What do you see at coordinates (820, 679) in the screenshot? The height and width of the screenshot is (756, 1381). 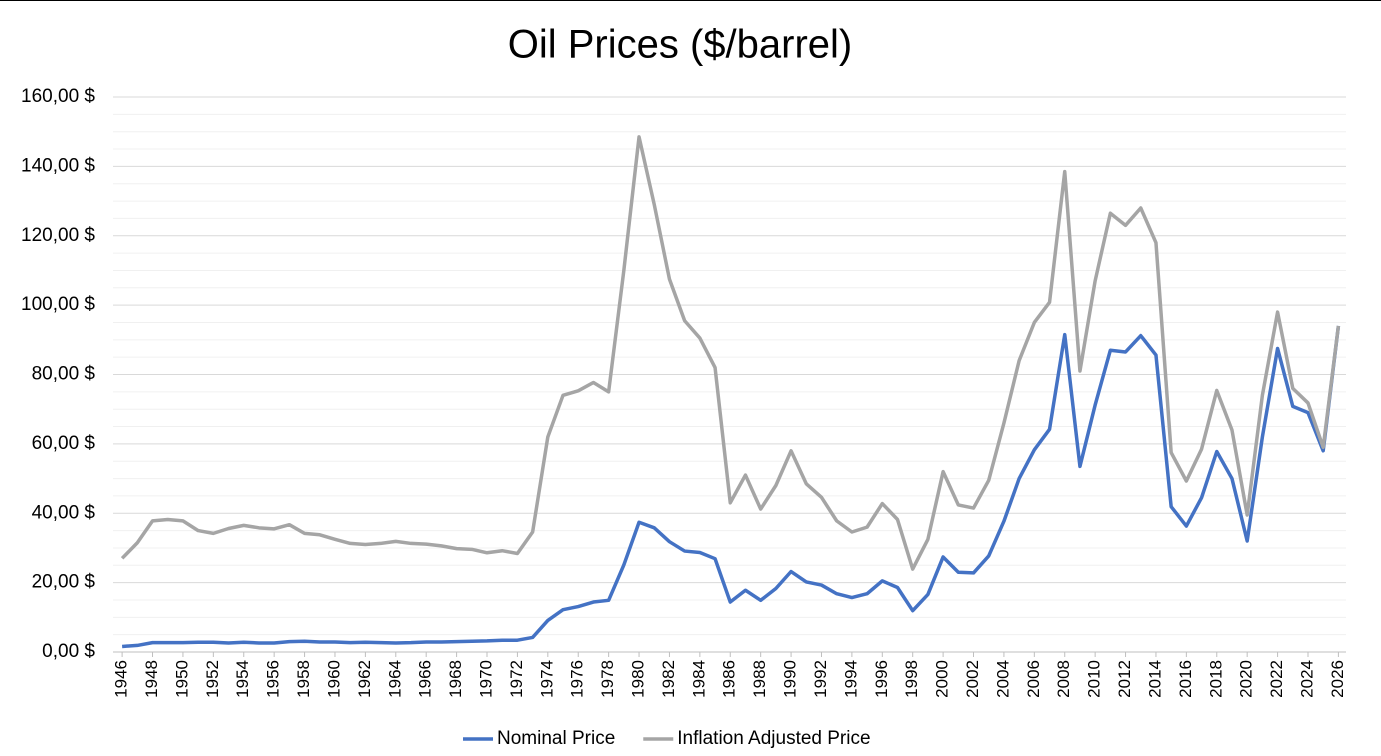 I see `x-tick-label: 1992` at bounding box center [820, 679].